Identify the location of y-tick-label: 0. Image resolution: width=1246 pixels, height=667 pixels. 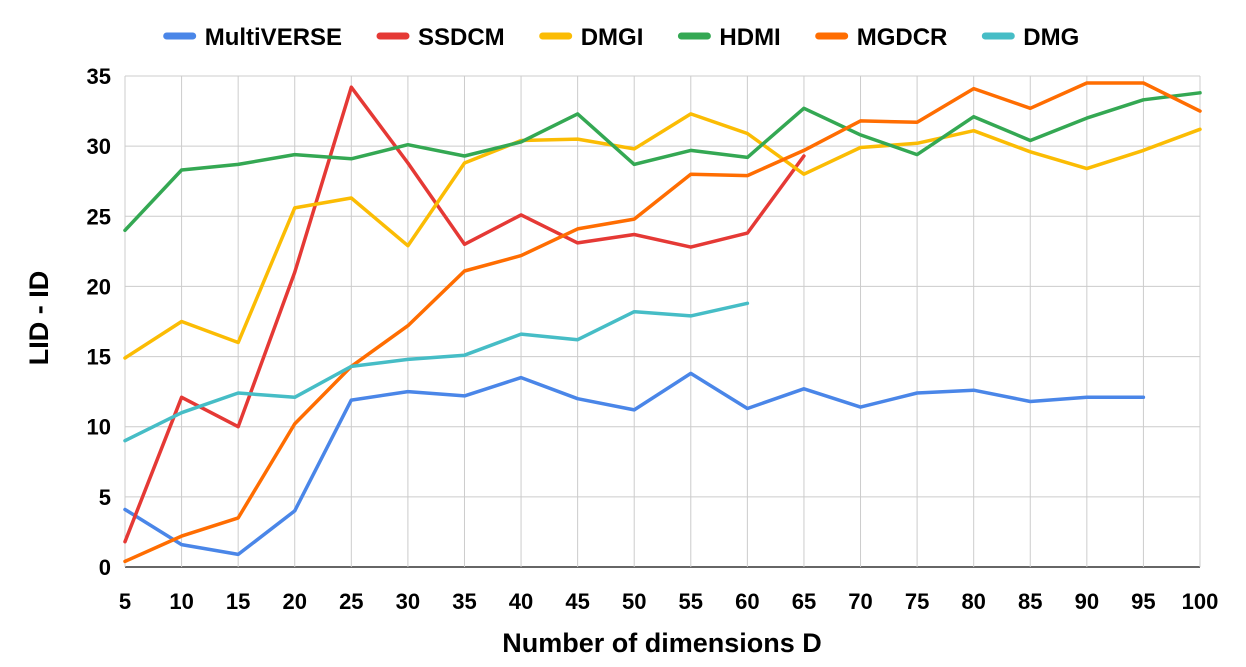
(105, 567).